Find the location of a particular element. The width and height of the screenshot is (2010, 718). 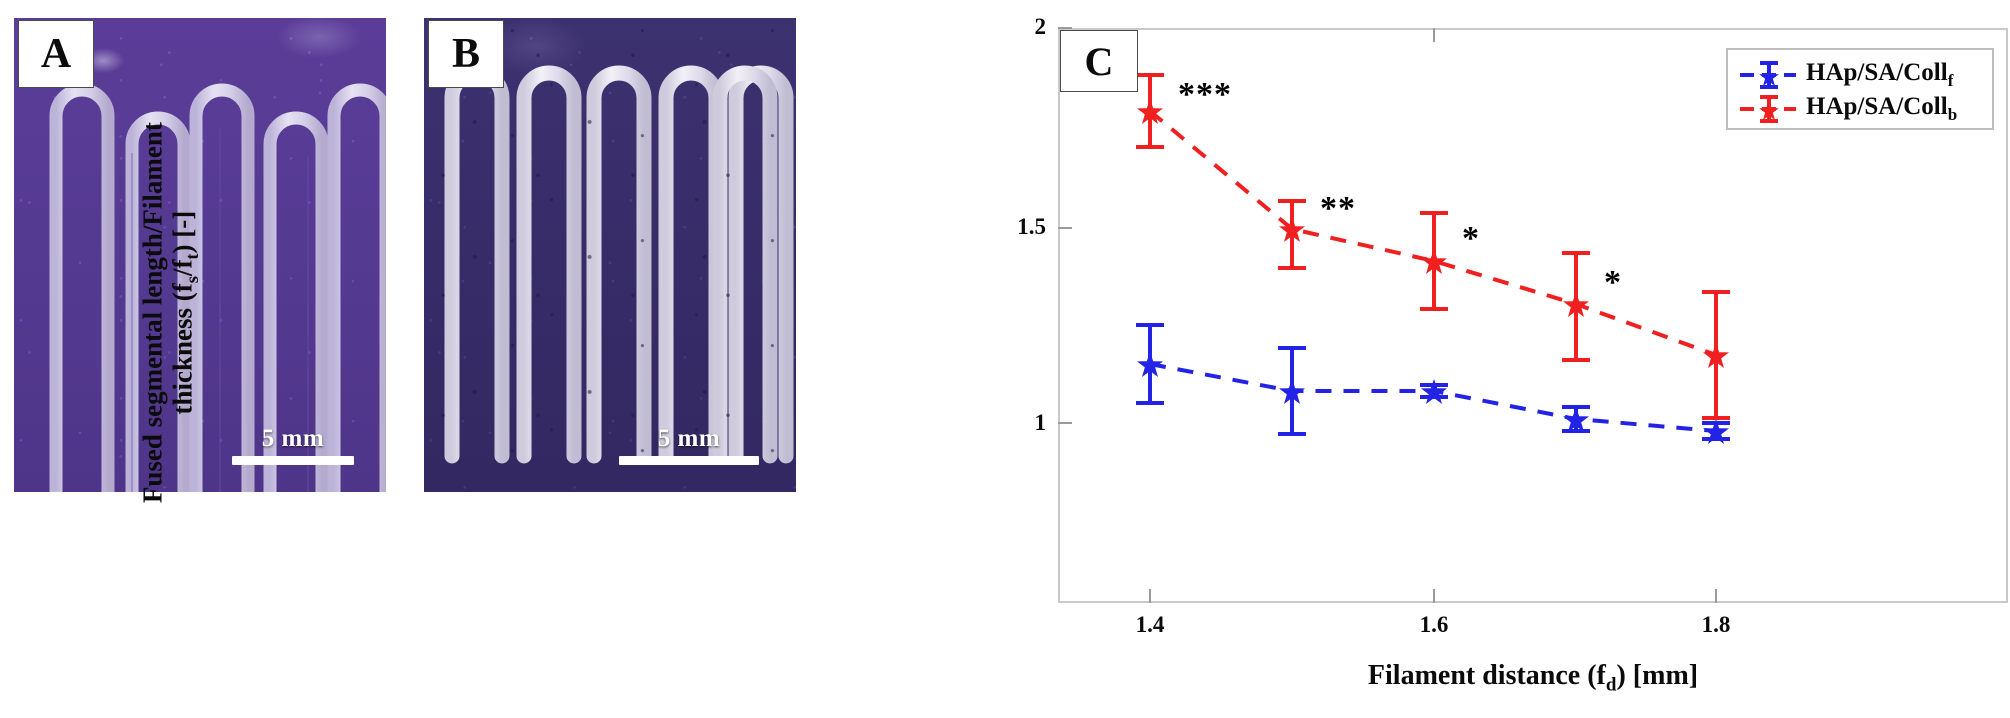

y-tick-label-1-5: 1.5 is located at coordinates (1031, 226).